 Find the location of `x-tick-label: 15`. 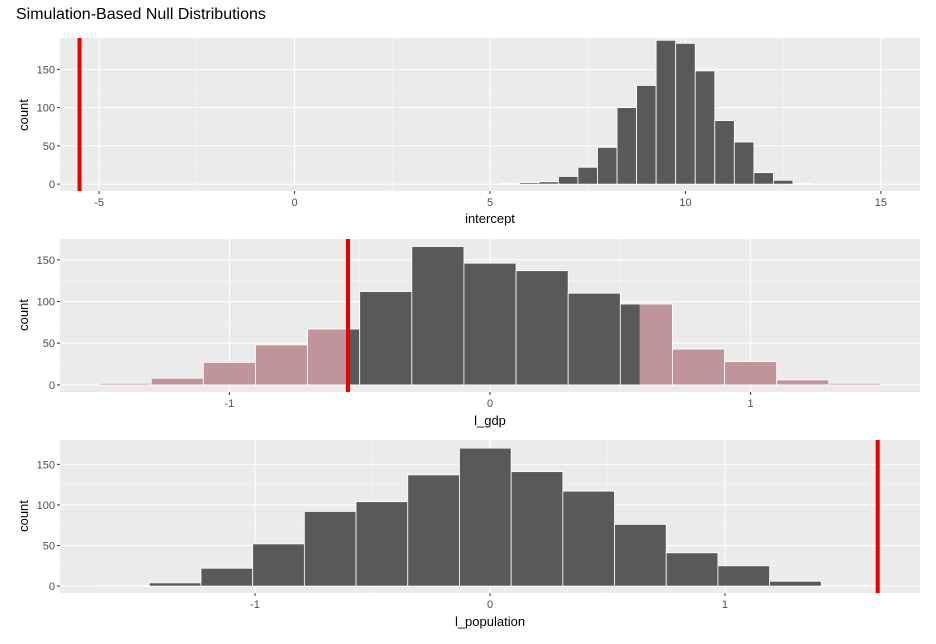

x-tick-label: 15 is located at coordinates (881, 203).